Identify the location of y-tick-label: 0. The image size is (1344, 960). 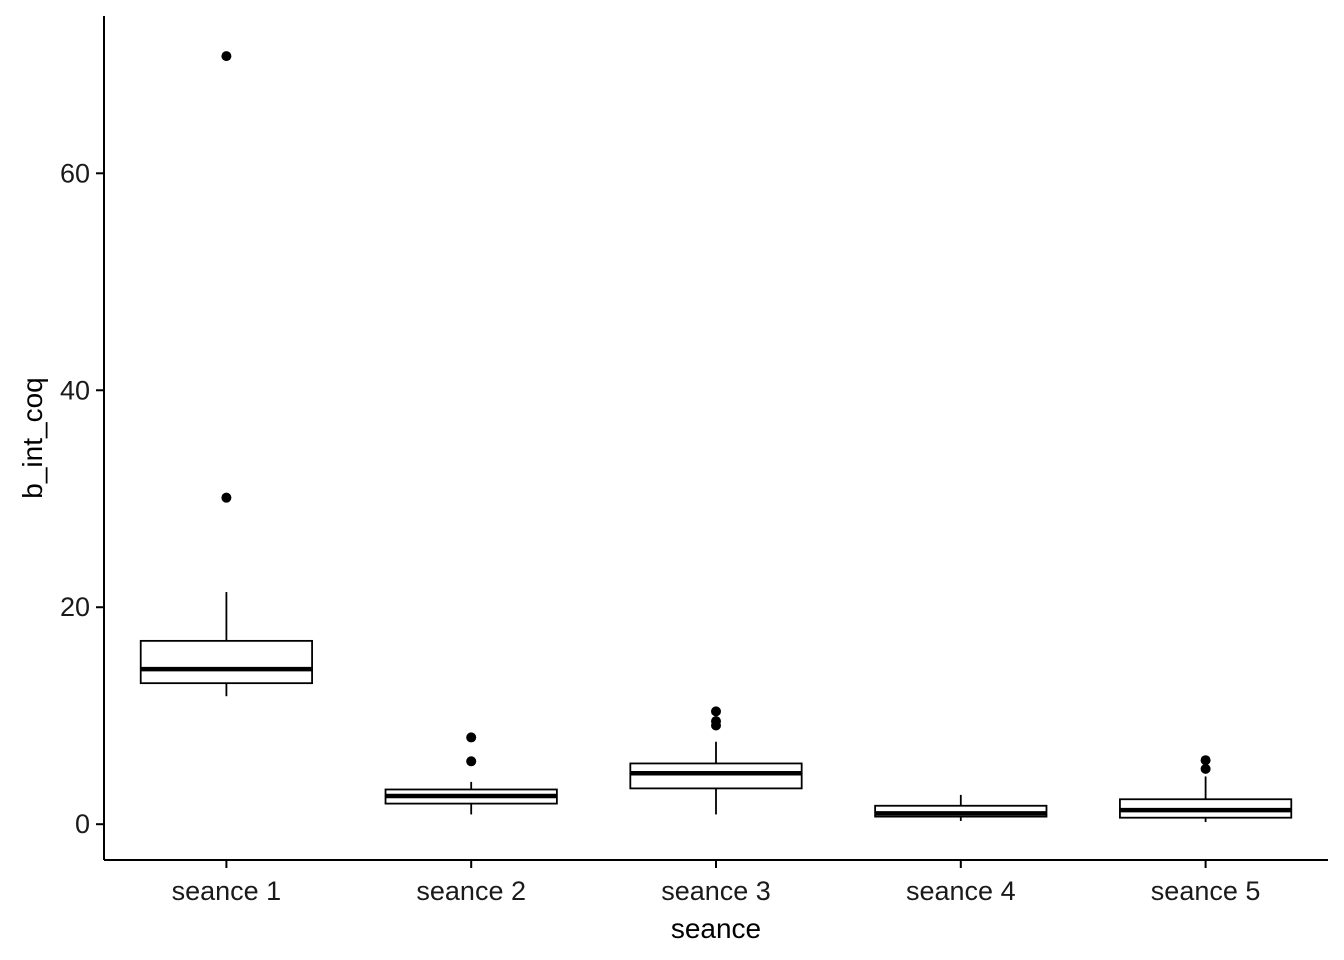
(82, 824).